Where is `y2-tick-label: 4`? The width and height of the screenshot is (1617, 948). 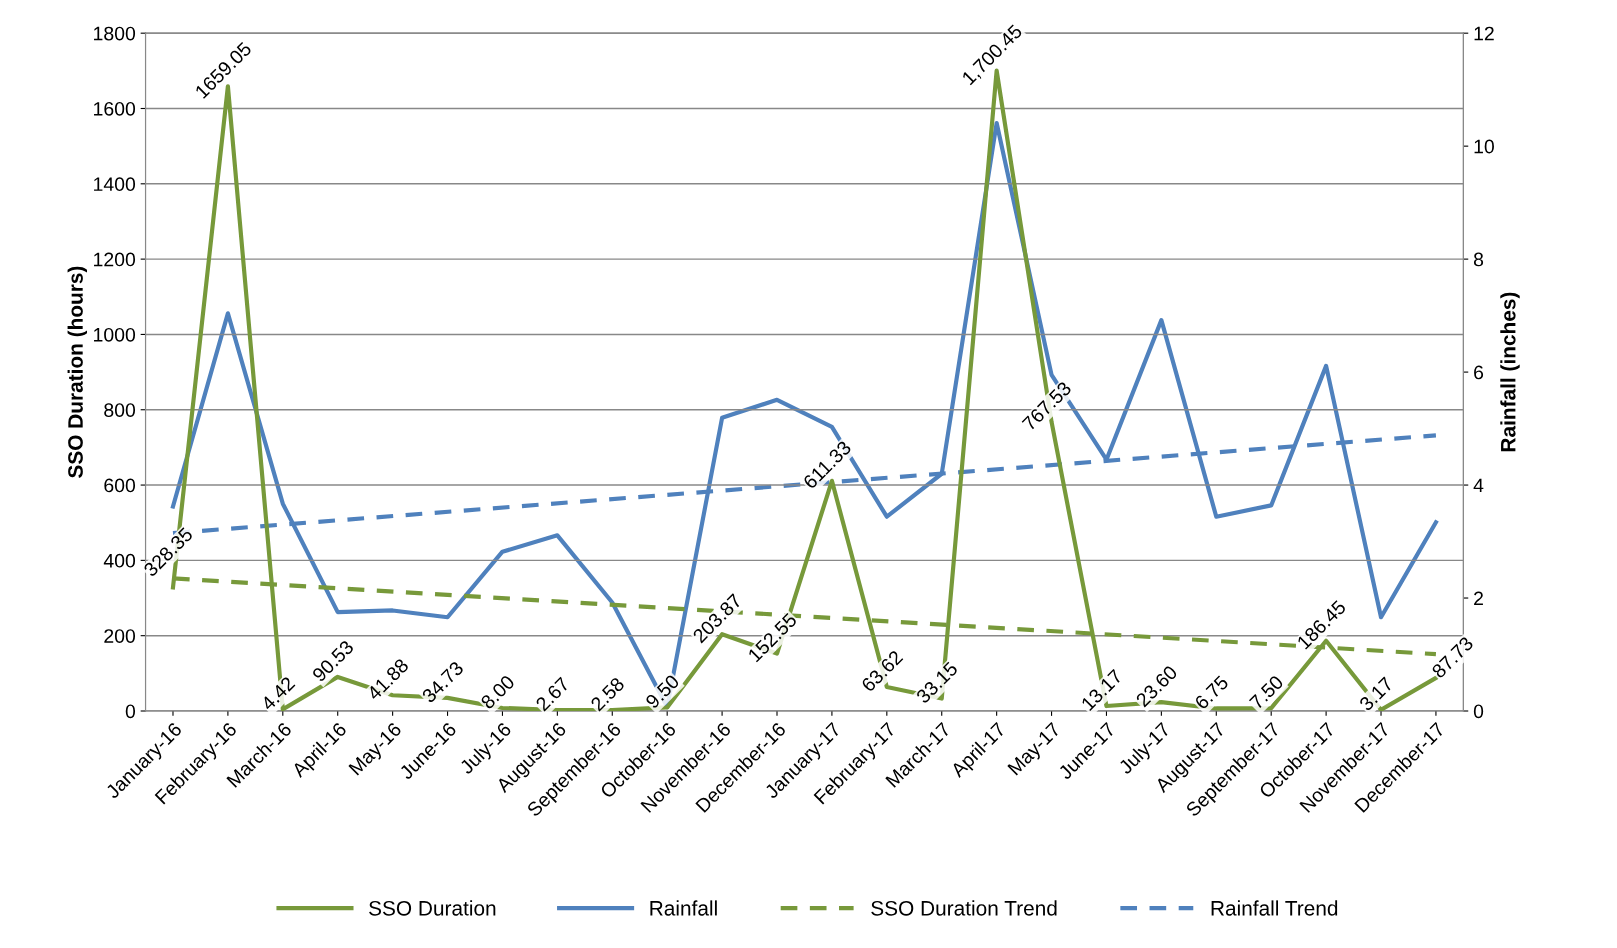 y2-tick-label: 4 is located at coordinates (1478, 485).